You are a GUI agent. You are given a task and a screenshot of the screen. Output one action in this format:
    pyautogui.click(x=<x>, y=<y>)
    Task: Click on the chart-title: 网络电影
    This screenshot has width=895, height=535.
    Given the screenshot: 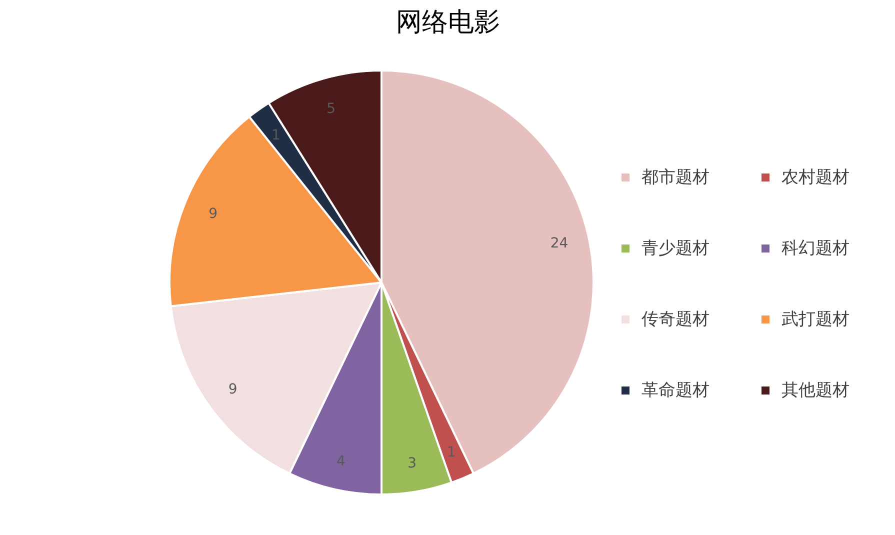 What is the action you would take?
    pyautogui.click(x=448, y=23)
    